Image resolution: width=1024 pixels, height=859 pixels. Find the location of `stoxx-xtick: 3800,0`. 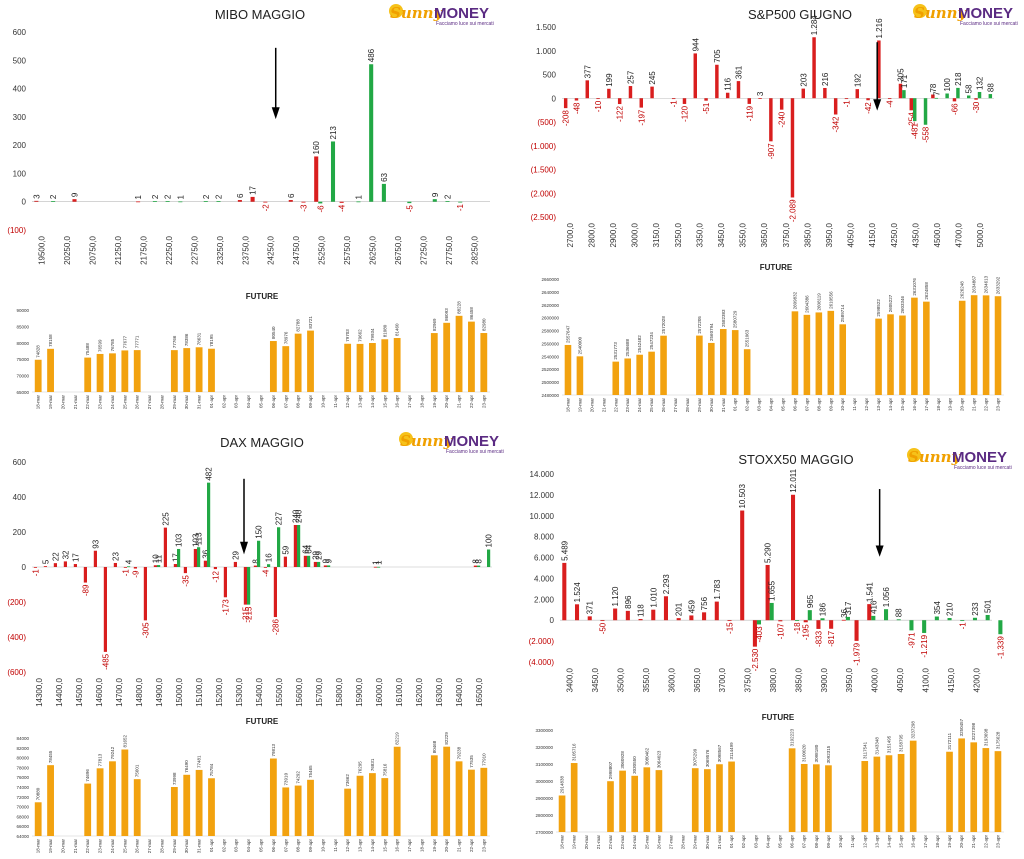

stoxx-xtick: 3800,0 is located at coordinates (773, 679).